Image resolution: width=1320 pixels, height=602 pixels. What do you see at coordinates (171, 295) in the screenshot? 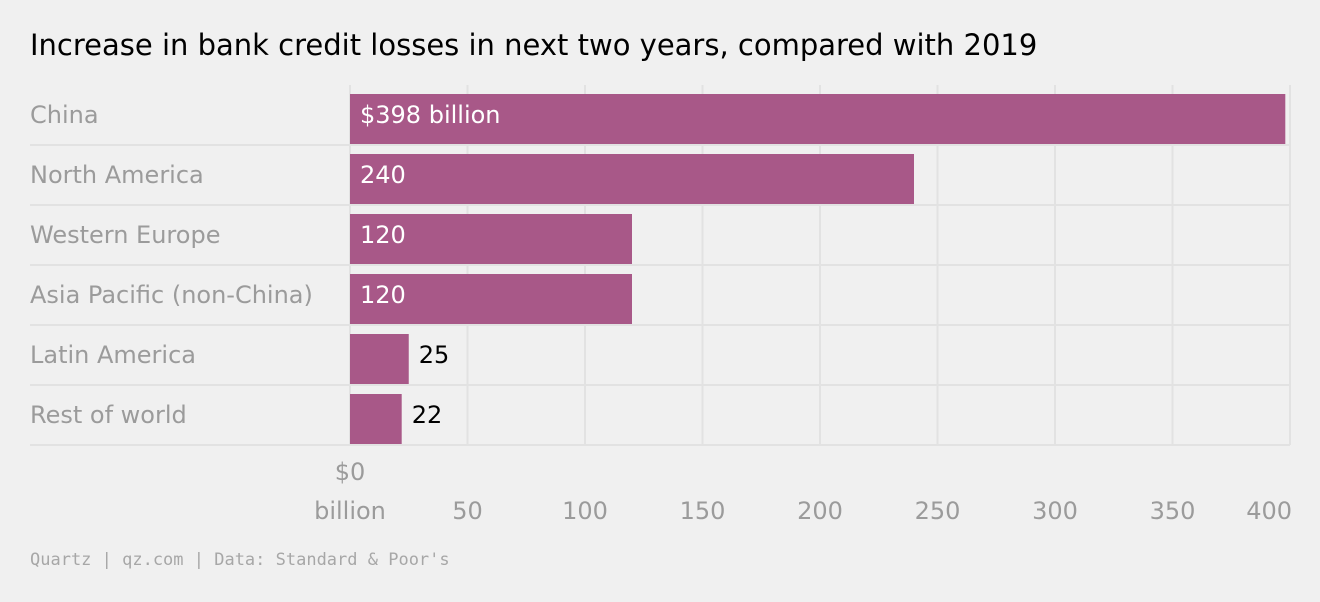
I see `category-label: Asia Pacific (non-China)` at bounding box center [171, 295].